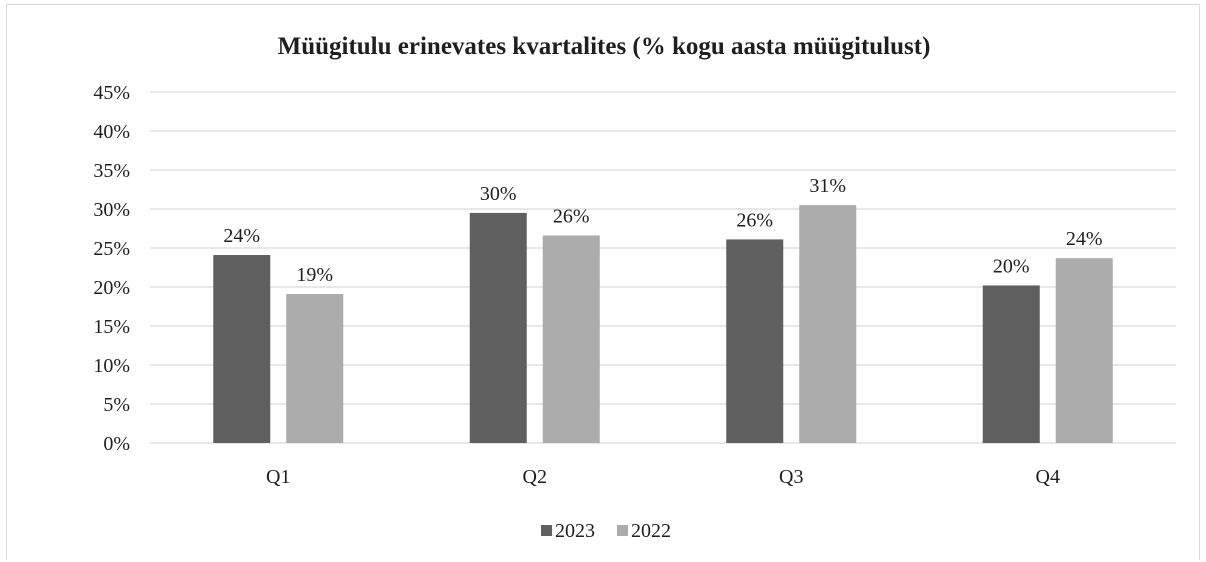  Describe the element at coordinates (1048, 477) in the screenshot. I see `x-tick-label: Q4` at that location.